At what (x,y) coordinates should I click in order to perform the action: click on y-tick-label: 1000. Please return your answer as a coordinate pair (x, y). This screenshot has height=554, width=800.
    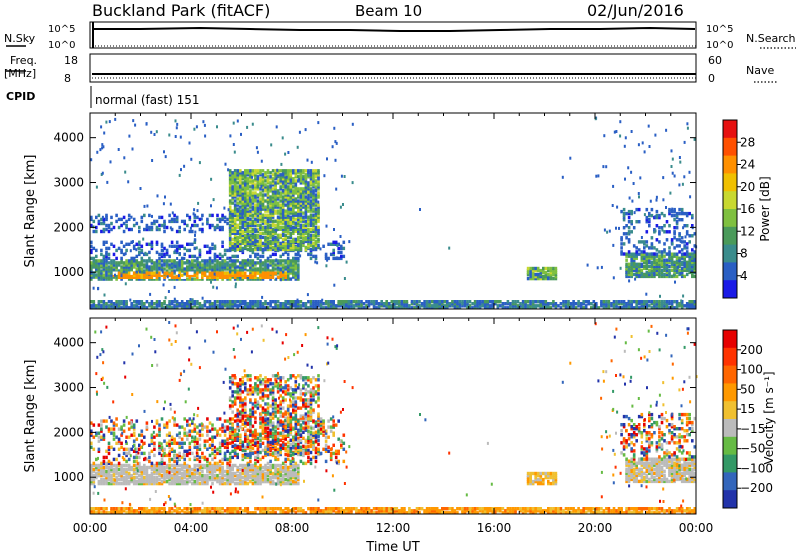
    Looking at the image, I should click on (68, 272).